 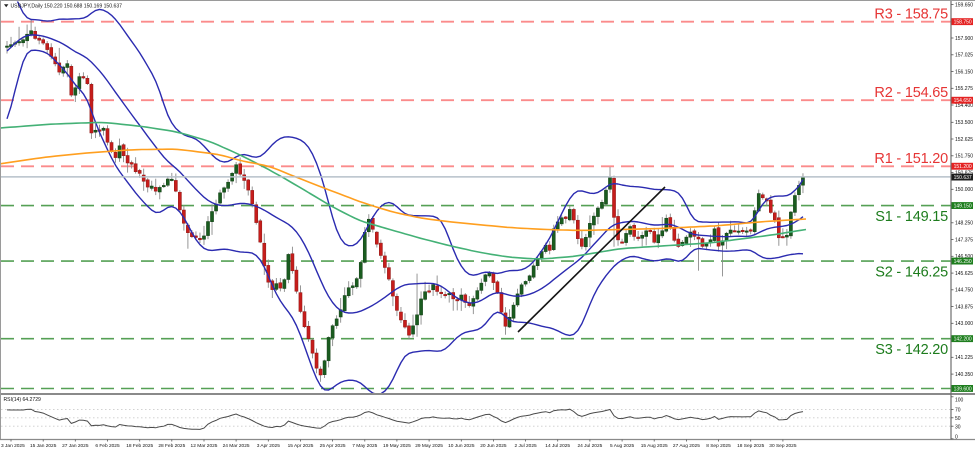 What do you see at coordinates (23, 400) in the screenshot?
I see `svg-text: RSI(14) 64.2729` at bounding box center [23, 400].